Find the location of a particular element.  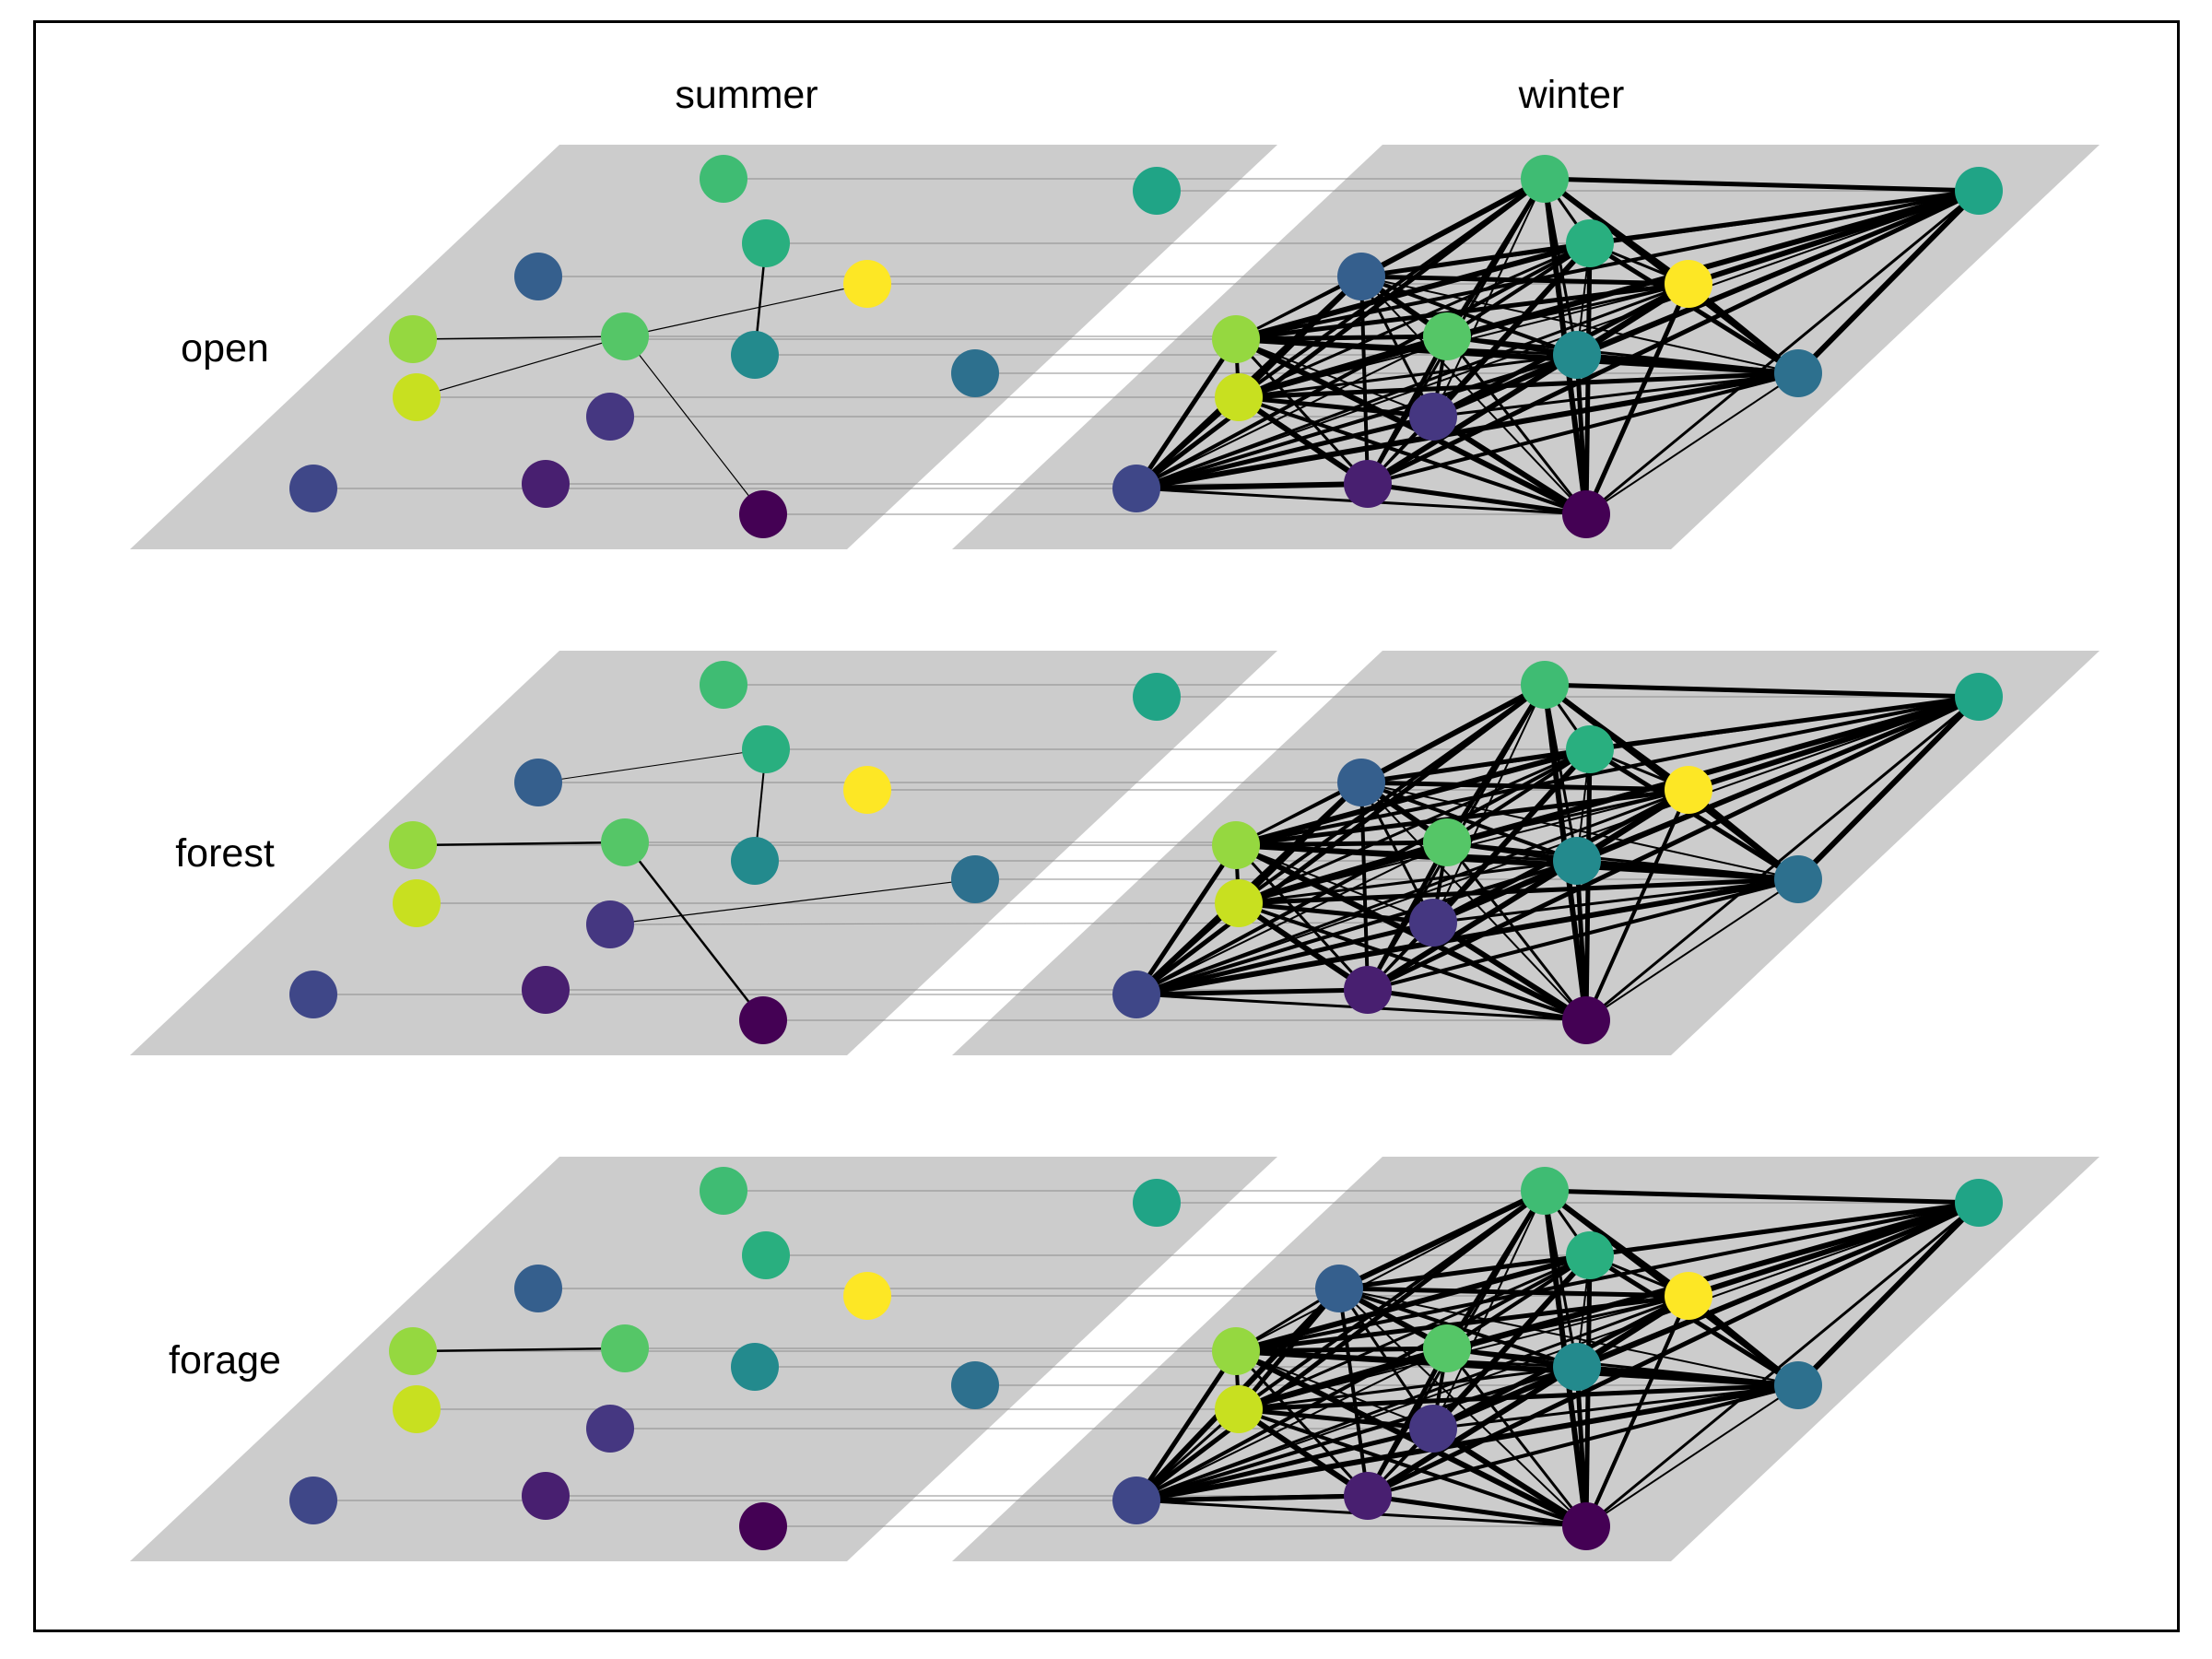

edge-open-winter-JM is located at coordinates (1303, 440).